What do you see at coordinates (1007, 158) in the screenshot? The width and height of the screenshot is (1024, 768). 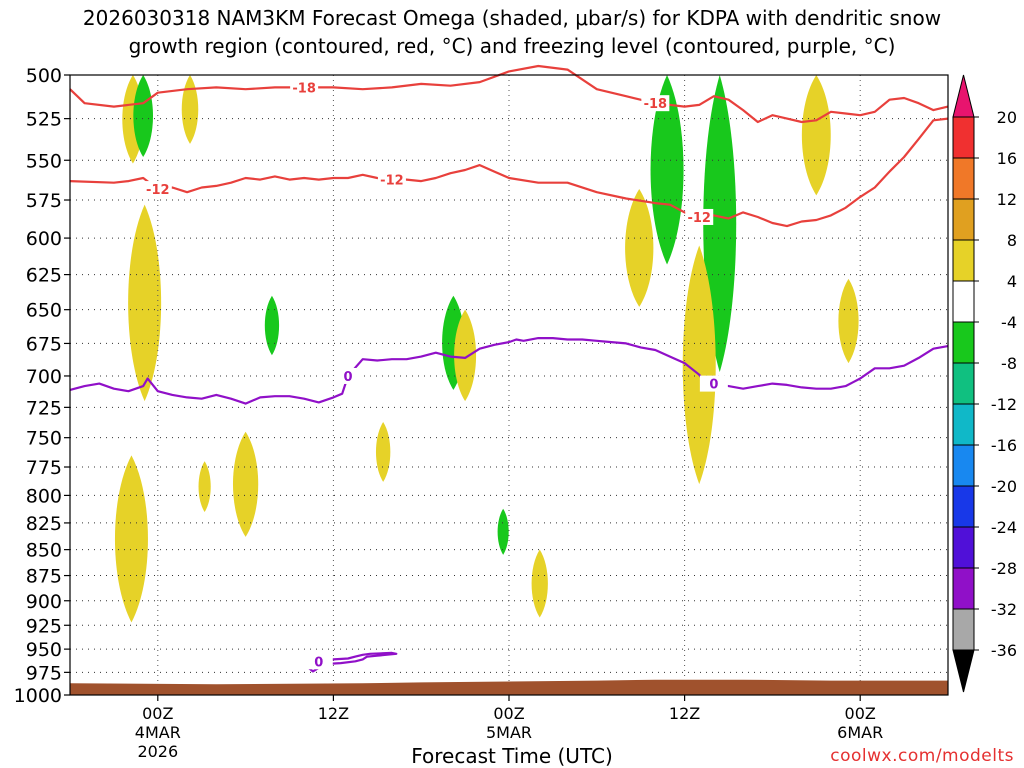 I see `colorbar-tick-label: 16` at bounding box center [1007, 158].